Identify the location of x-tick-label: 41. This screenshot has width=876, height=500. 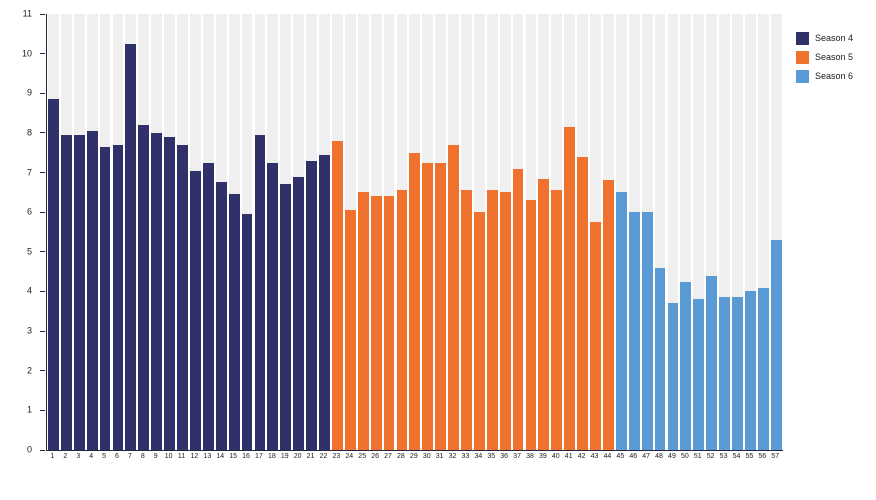
(568, 456).